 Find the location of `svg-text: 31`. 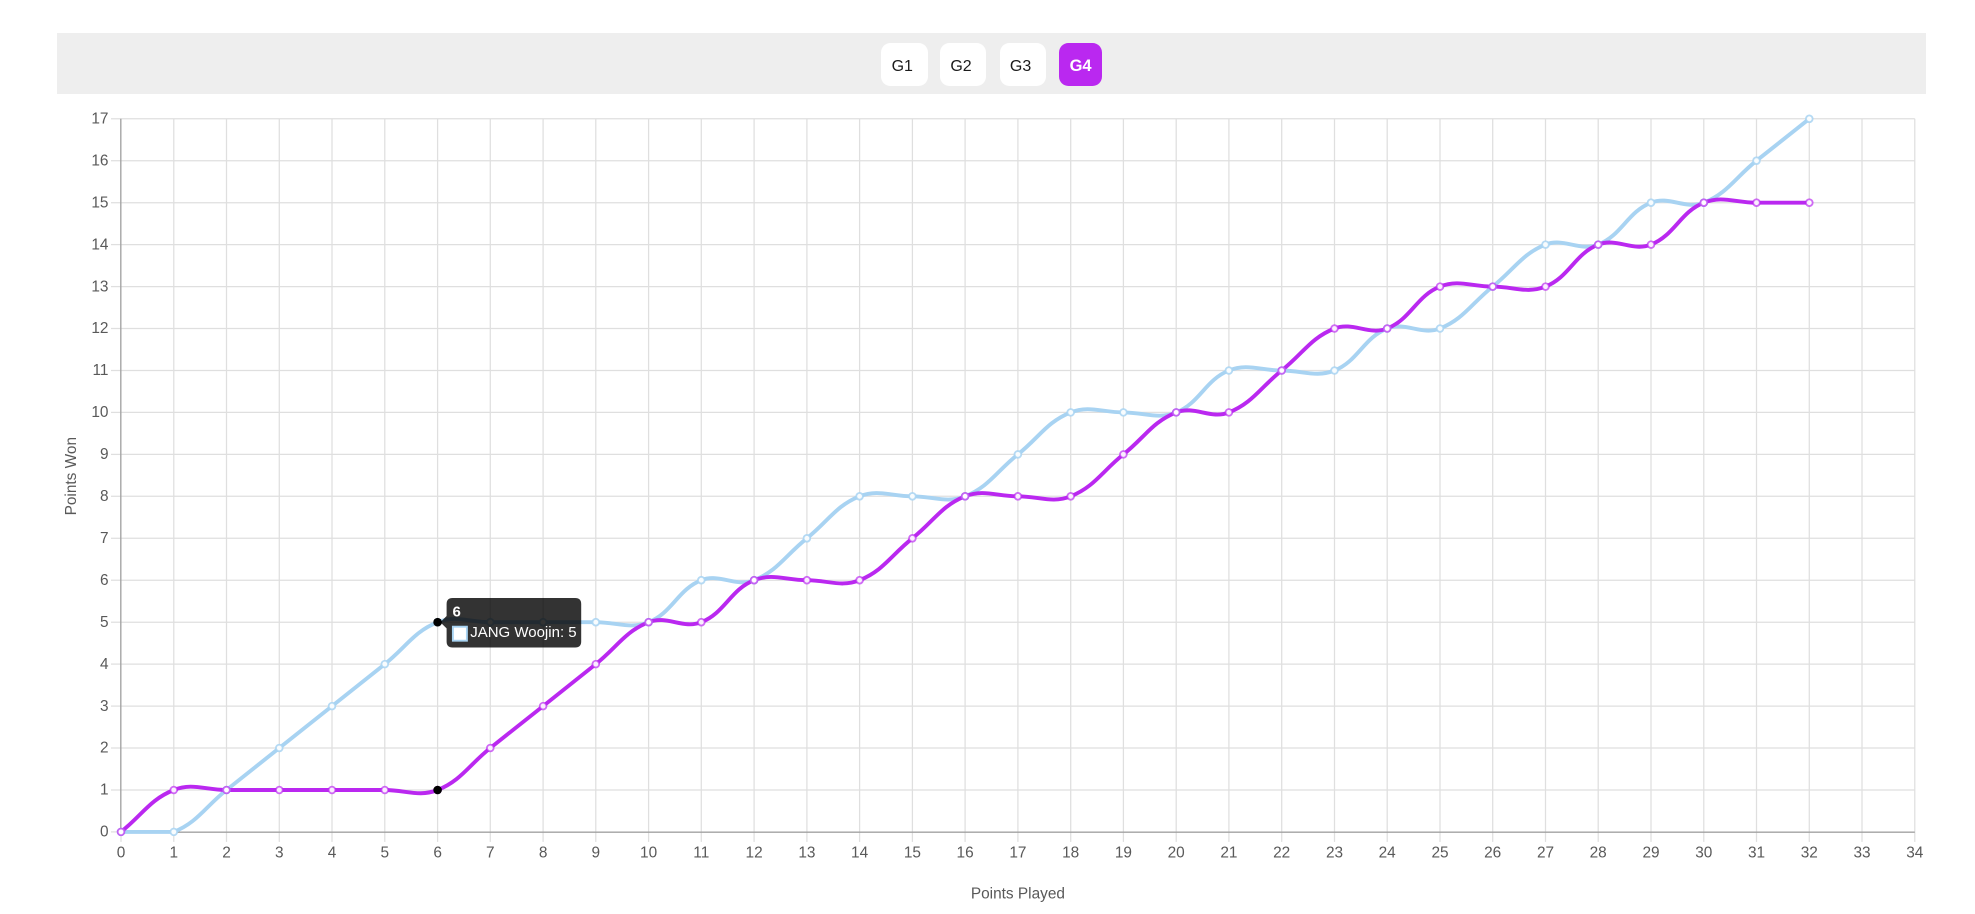

svg-text: 31 is located at coordinates (1756, 852).